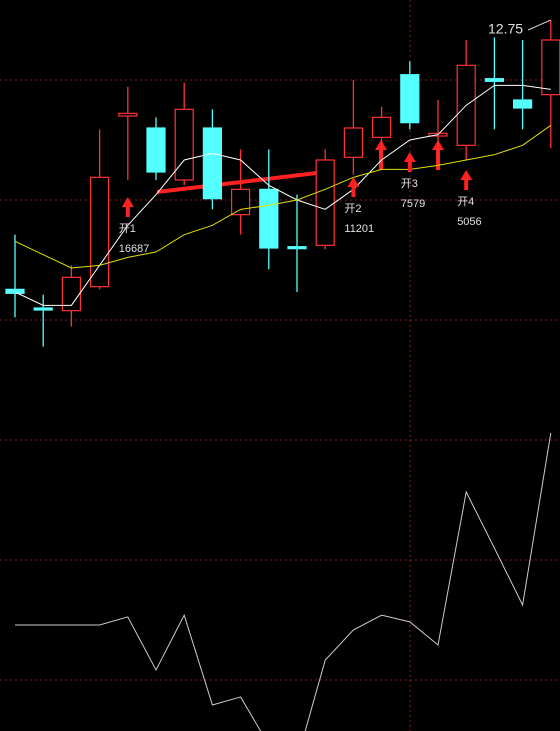  I want to click on annotation-label: 开2, so click(352, 209).